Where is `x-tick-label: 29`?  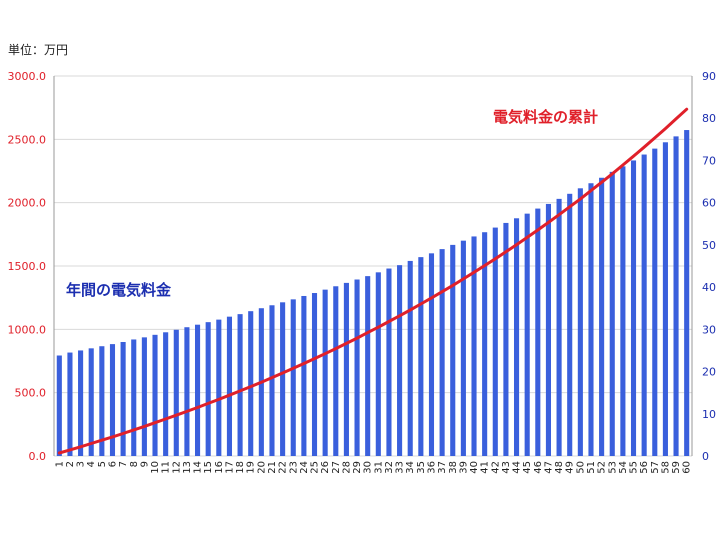
x-tick-label: 29 is located at coordinates (357, 467).